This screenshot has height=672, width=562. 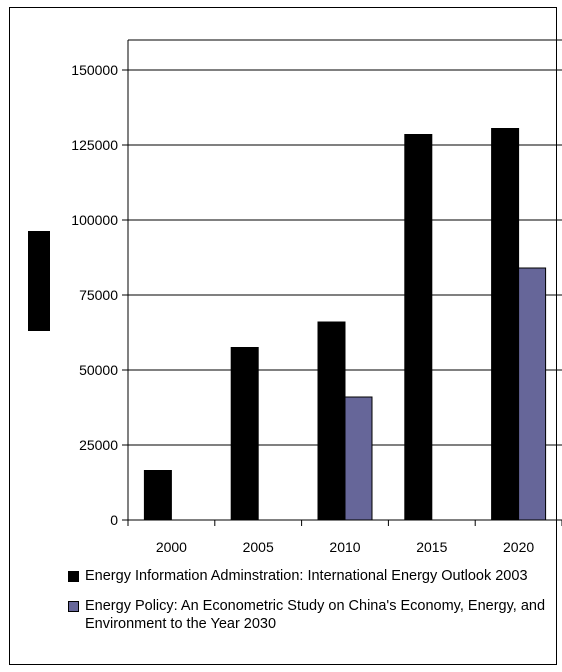 I want to click on x-tick-labels: 2000 2005 2010 2015 2020, so click(x=345, y=547).